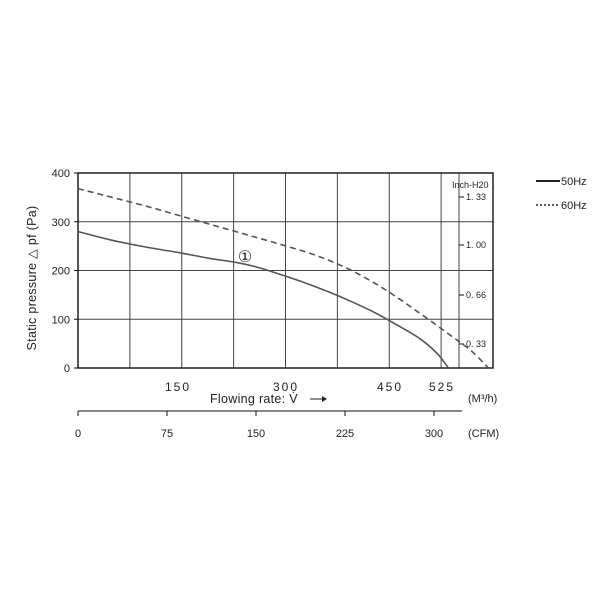  What do you see at coordinates (245, 257) in the screenshot?
I see `curve-marker: ①` at bounding box center [245, 257].